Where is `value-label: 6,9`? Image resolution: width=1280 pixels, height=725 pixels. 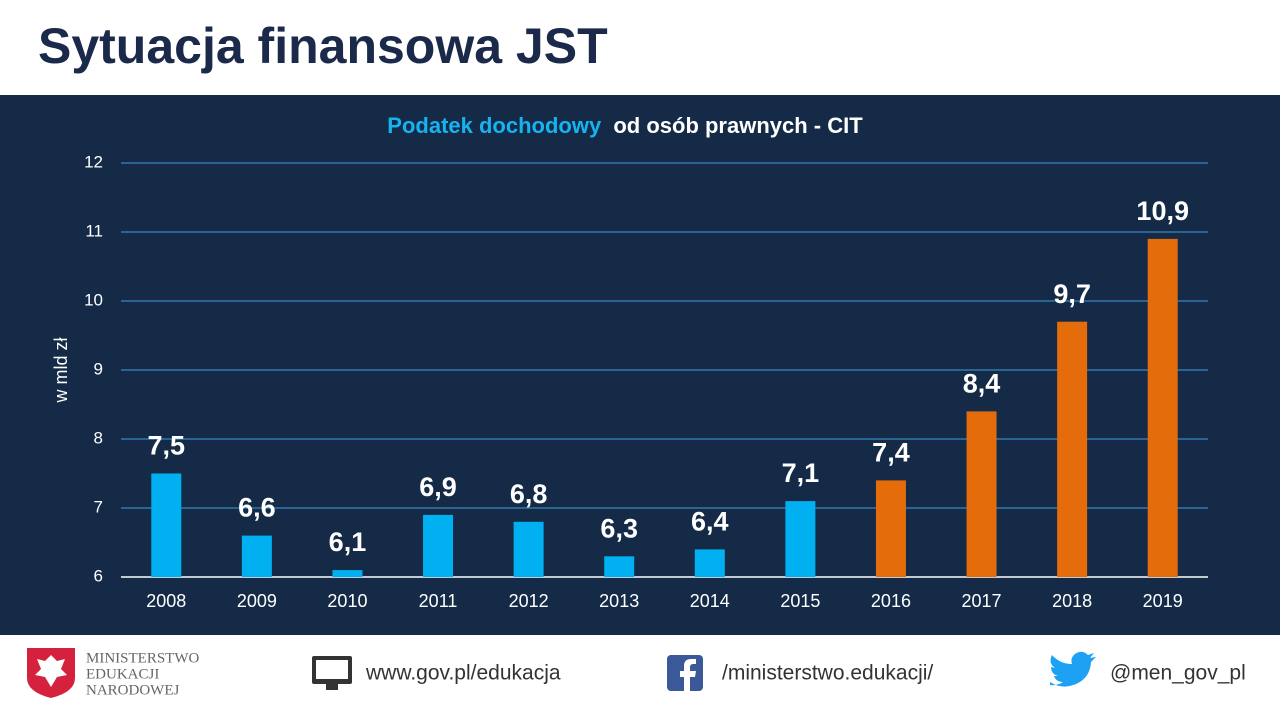 value-label: 6,9 is located at coordinates (438, 487).